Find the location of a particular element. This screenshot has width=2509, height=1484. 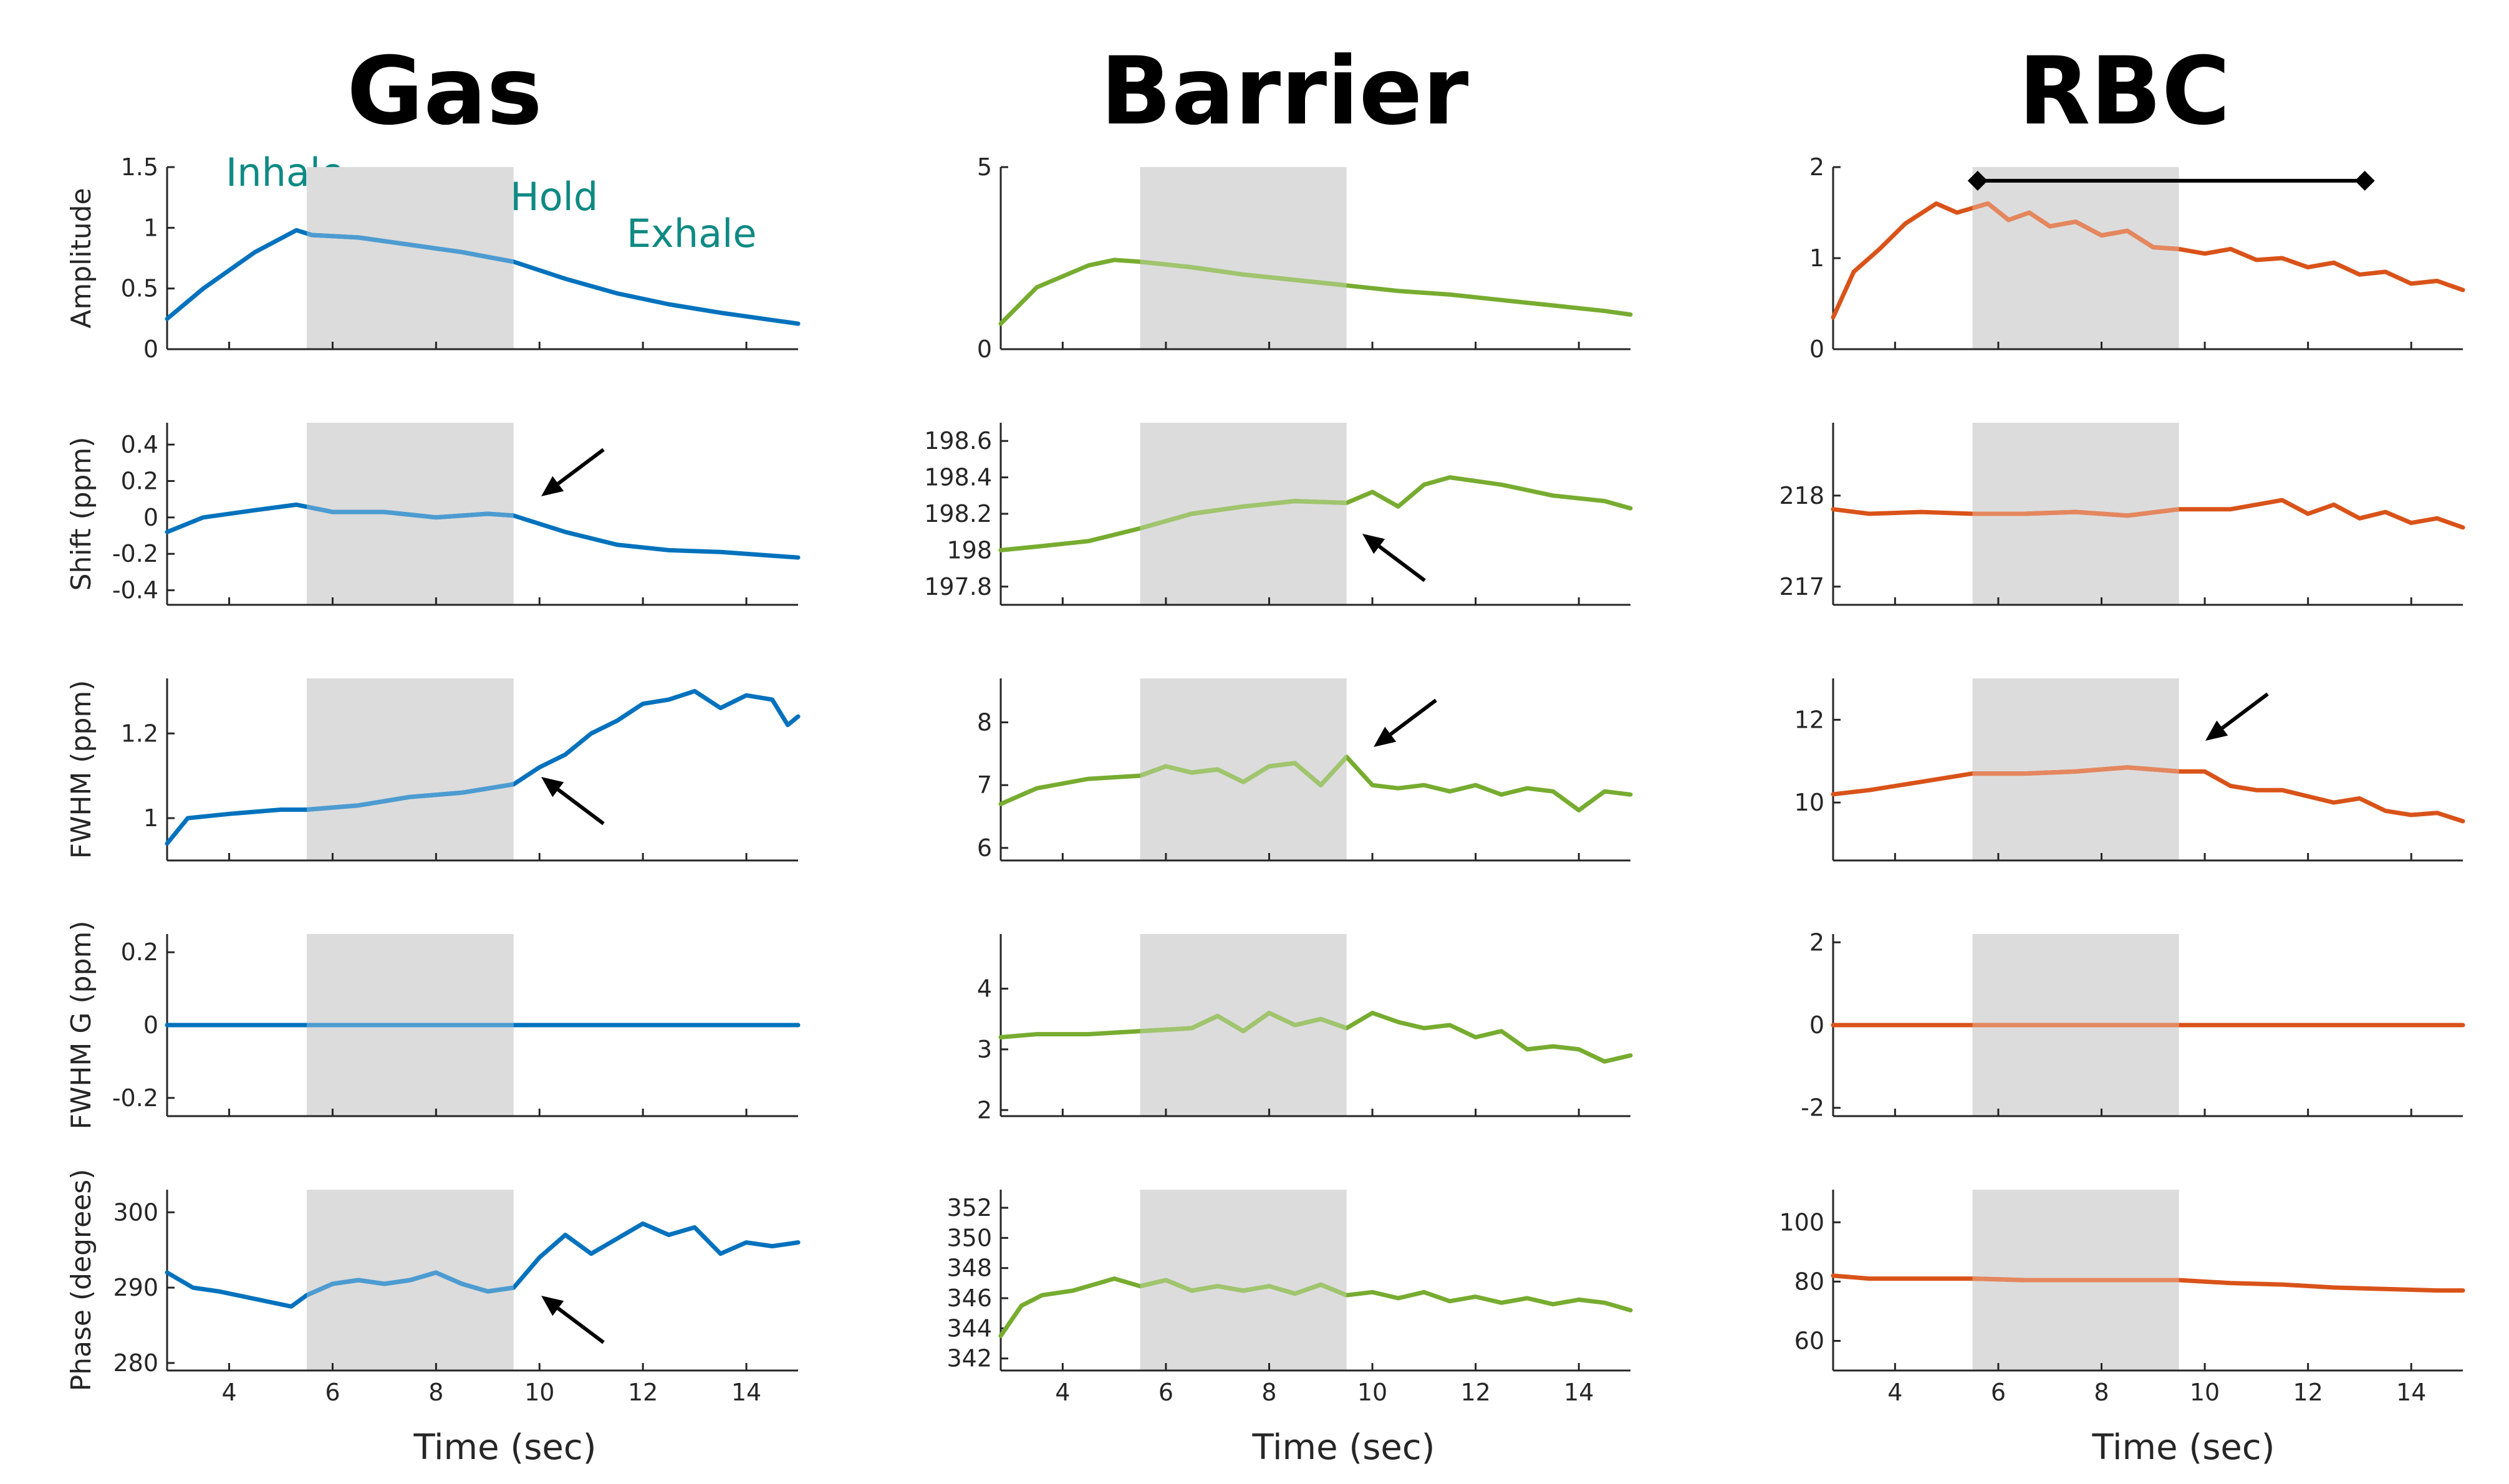

y-tick-label: 0.4 is located at coordinates (139, 444).